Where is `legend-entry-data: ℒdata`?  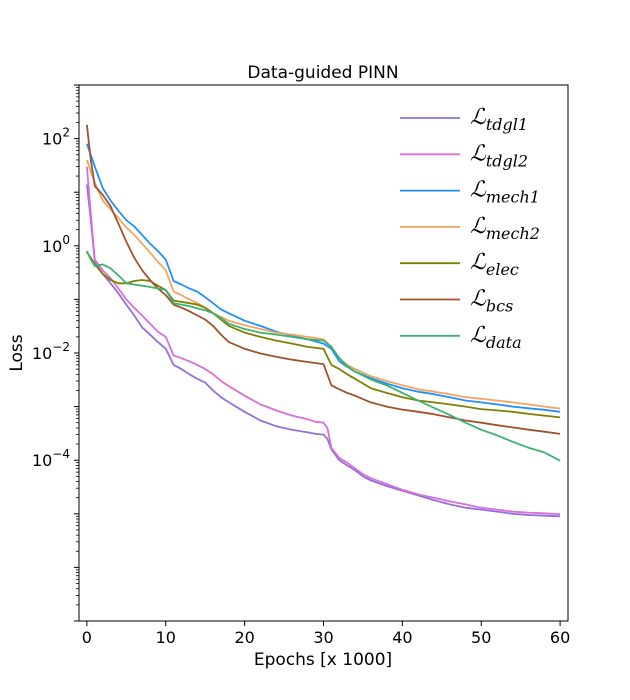 legend-entry-data: ℒdata is located at coordinates (496, 337).